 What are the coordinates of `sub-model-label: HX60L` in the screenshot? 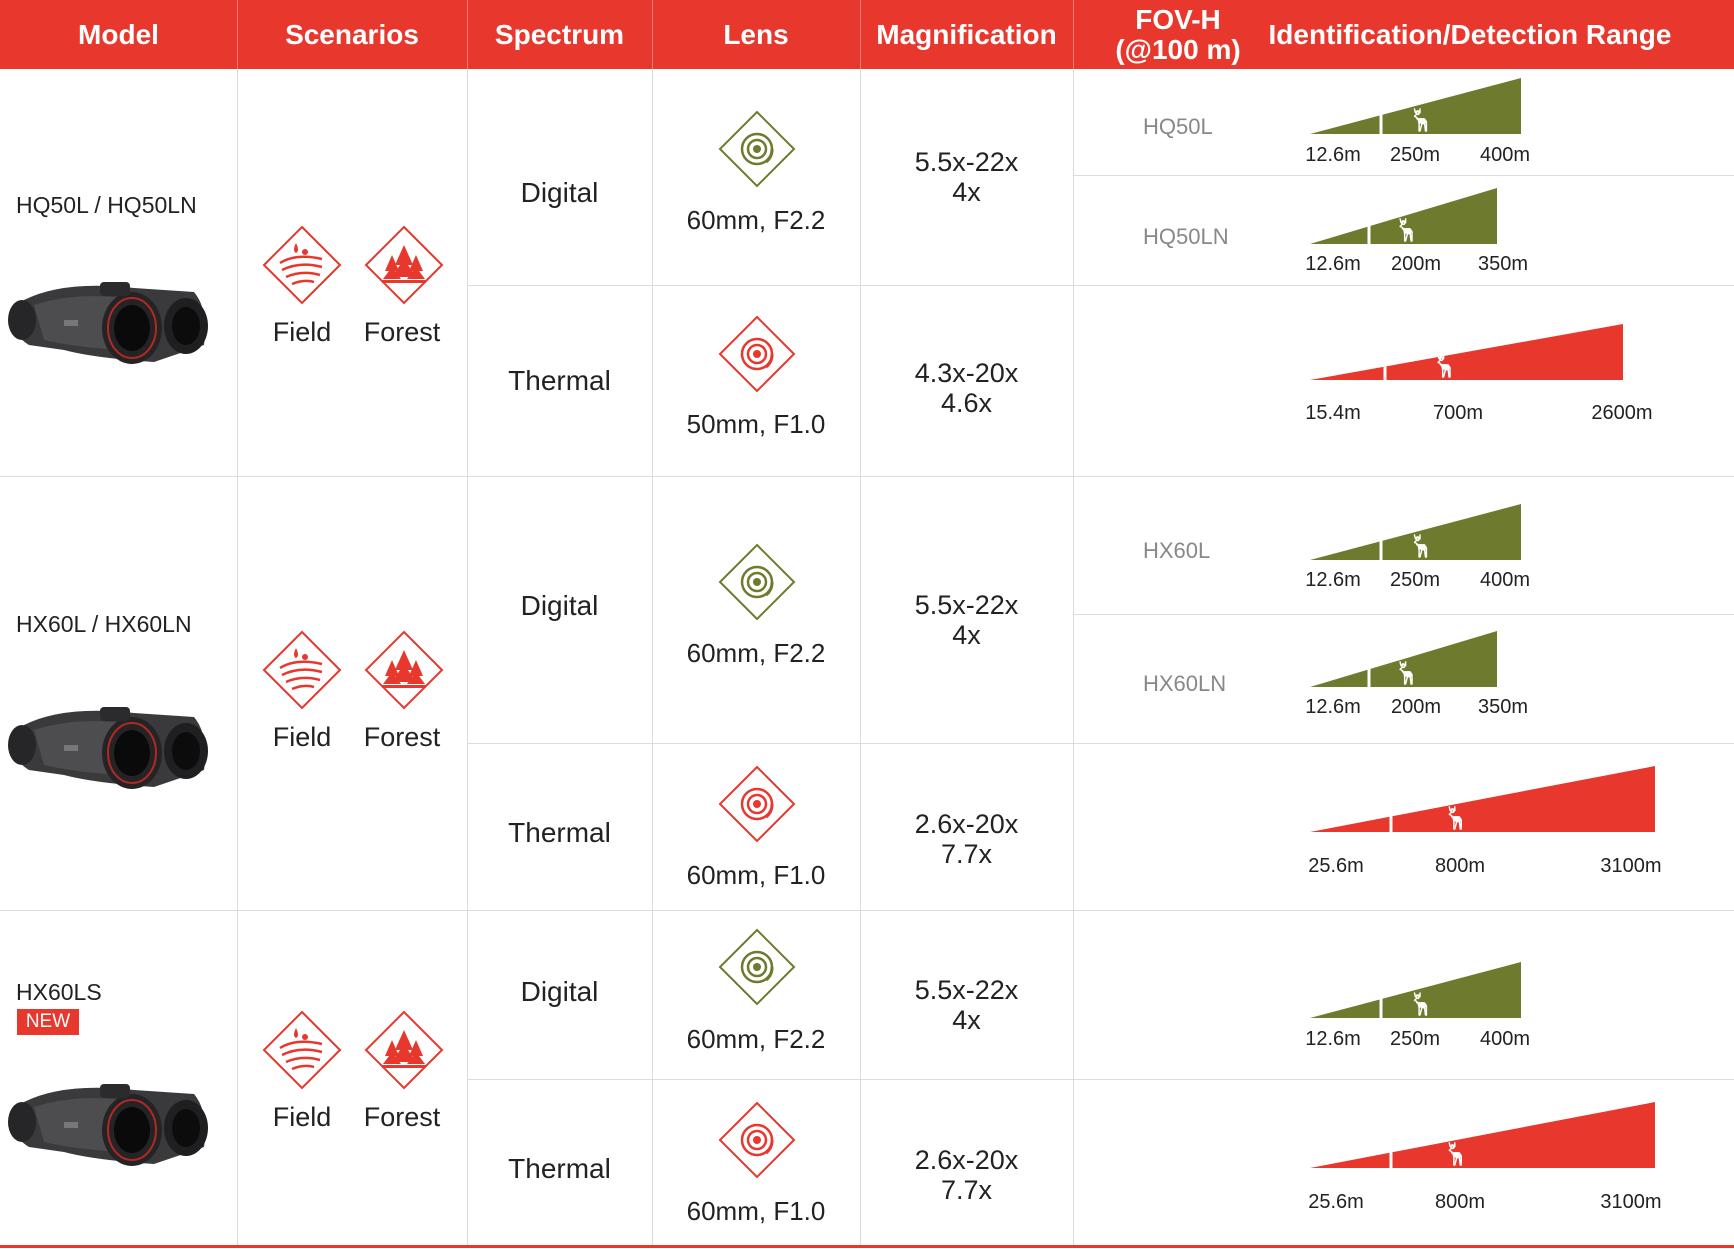 It's located at (1177, 550).